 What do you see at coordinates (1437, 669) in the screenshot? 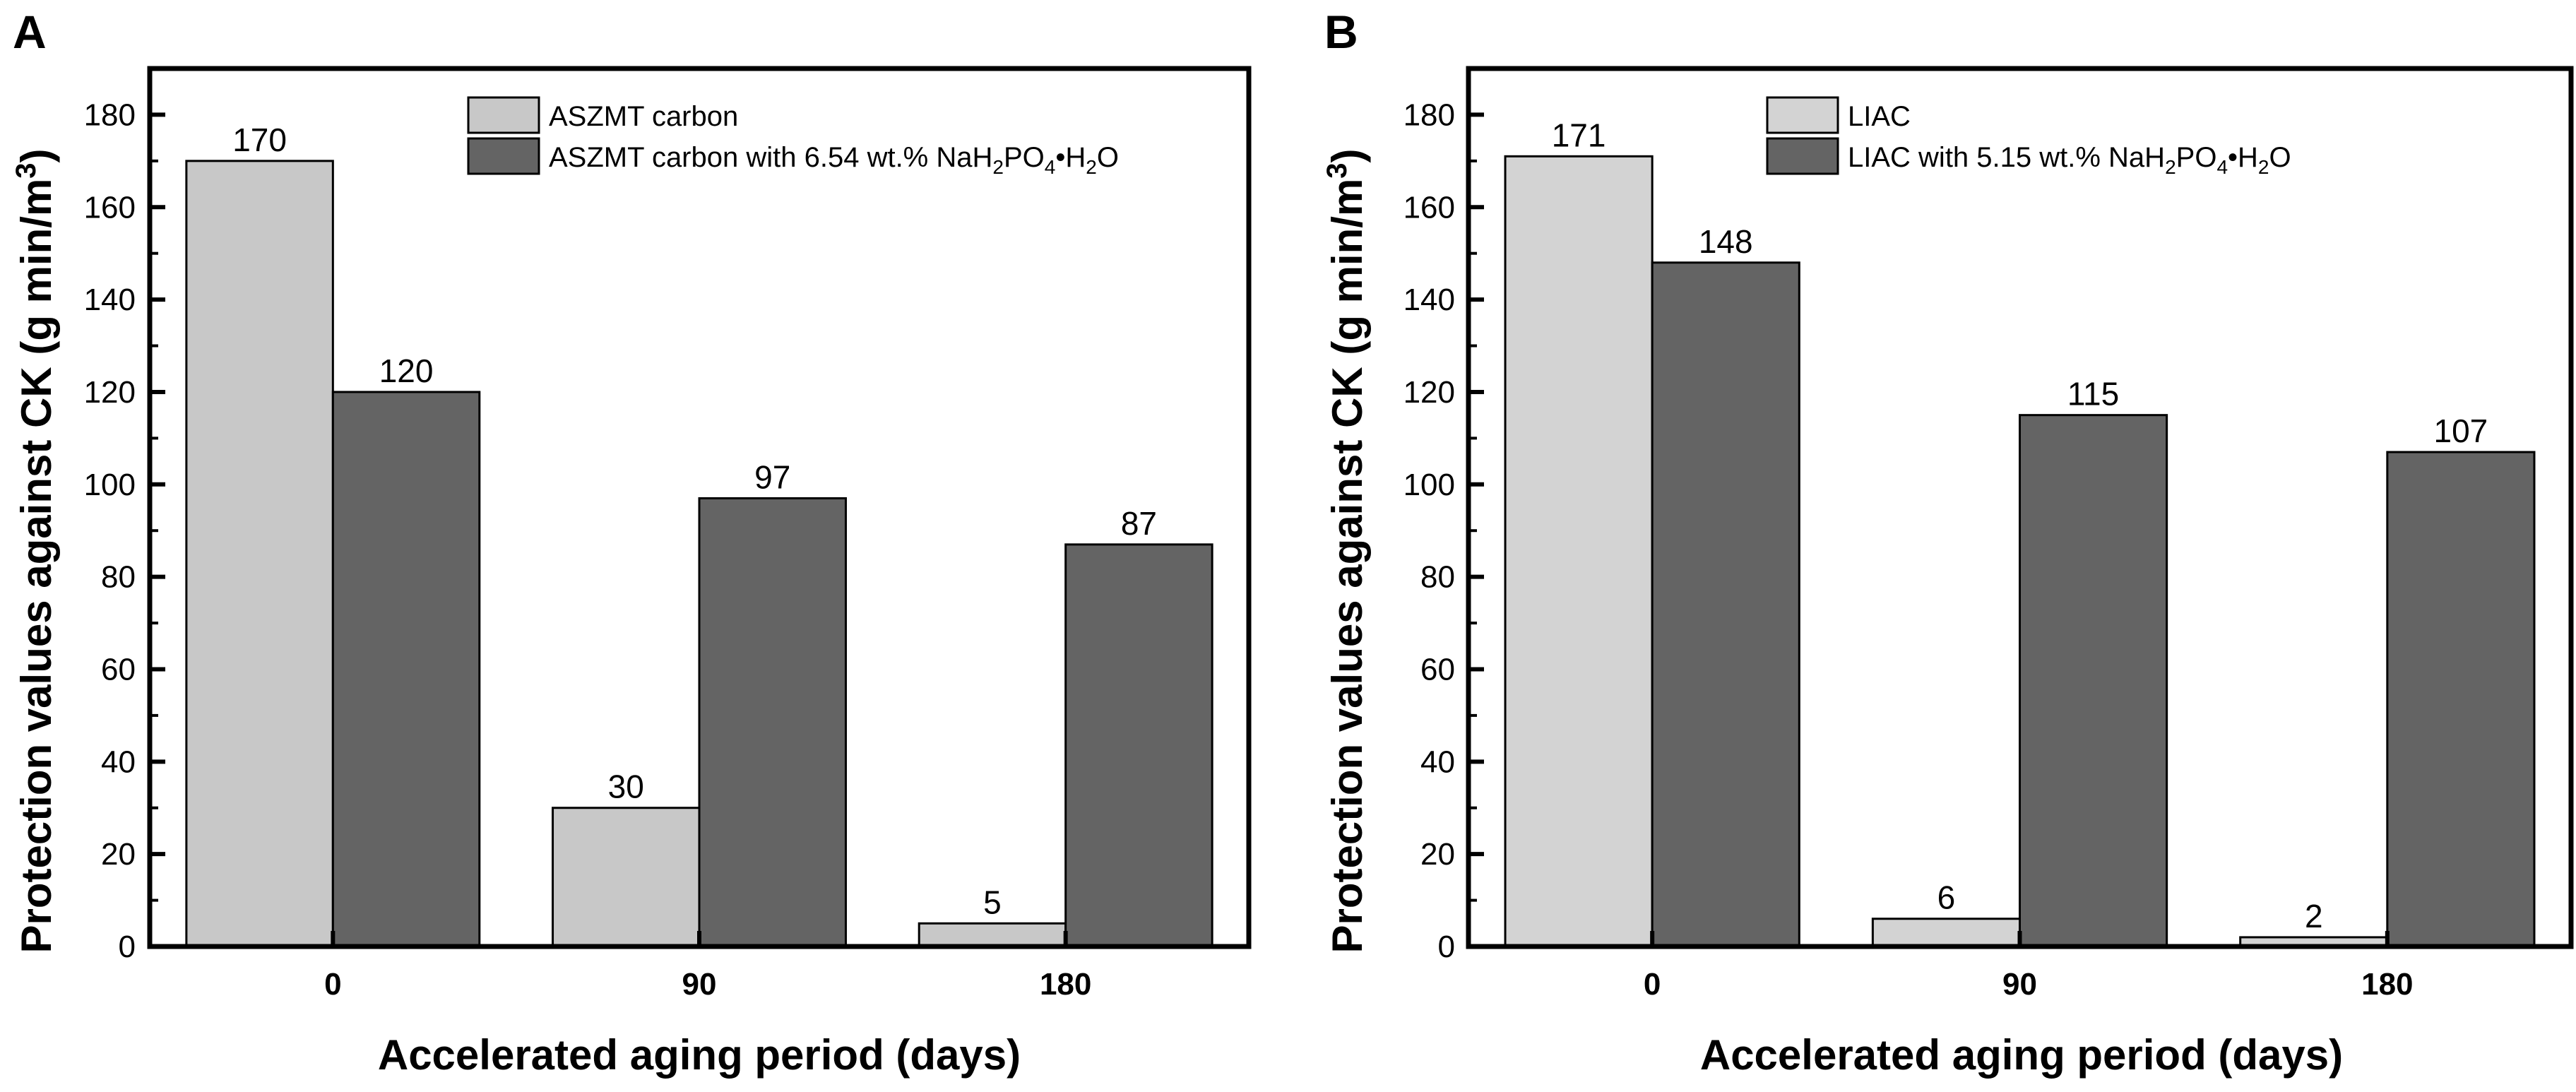
I see `panel-b-ytick-label-60: 60` at bounding box center [1437, 669].